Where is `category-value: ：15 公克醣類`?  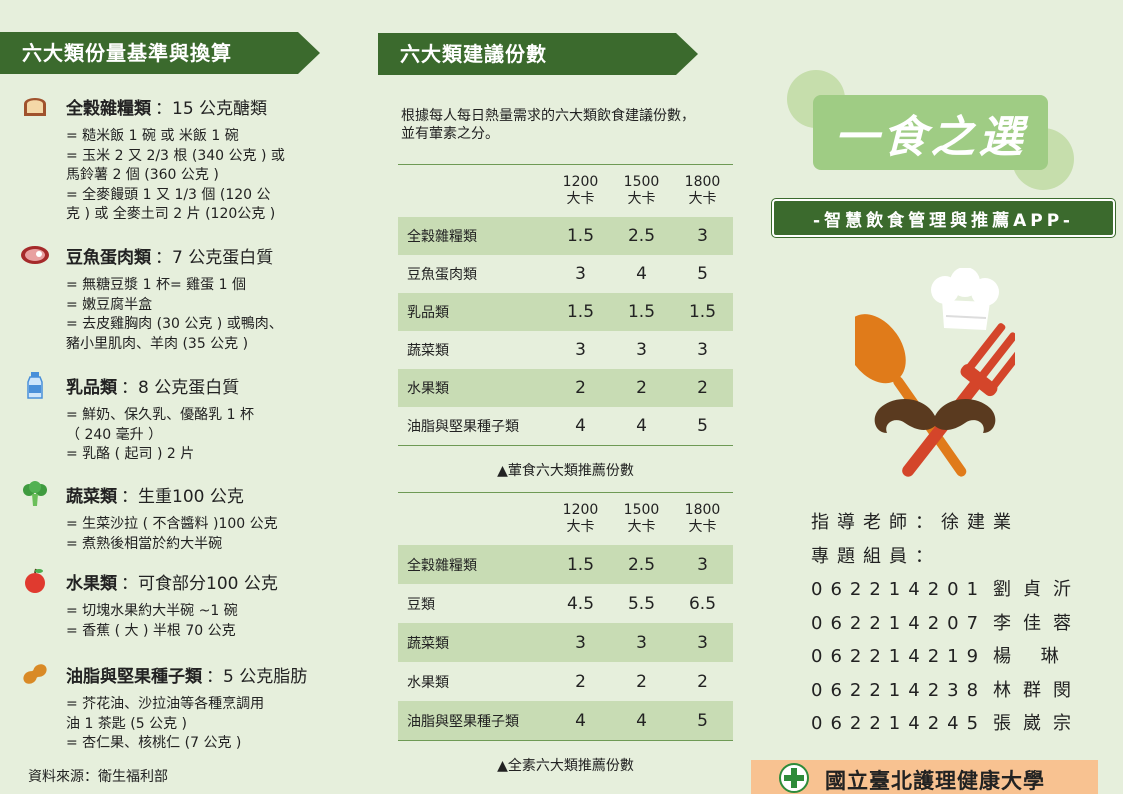
category-value: ：15 公克醣類 is located at coordinates (211, 108).